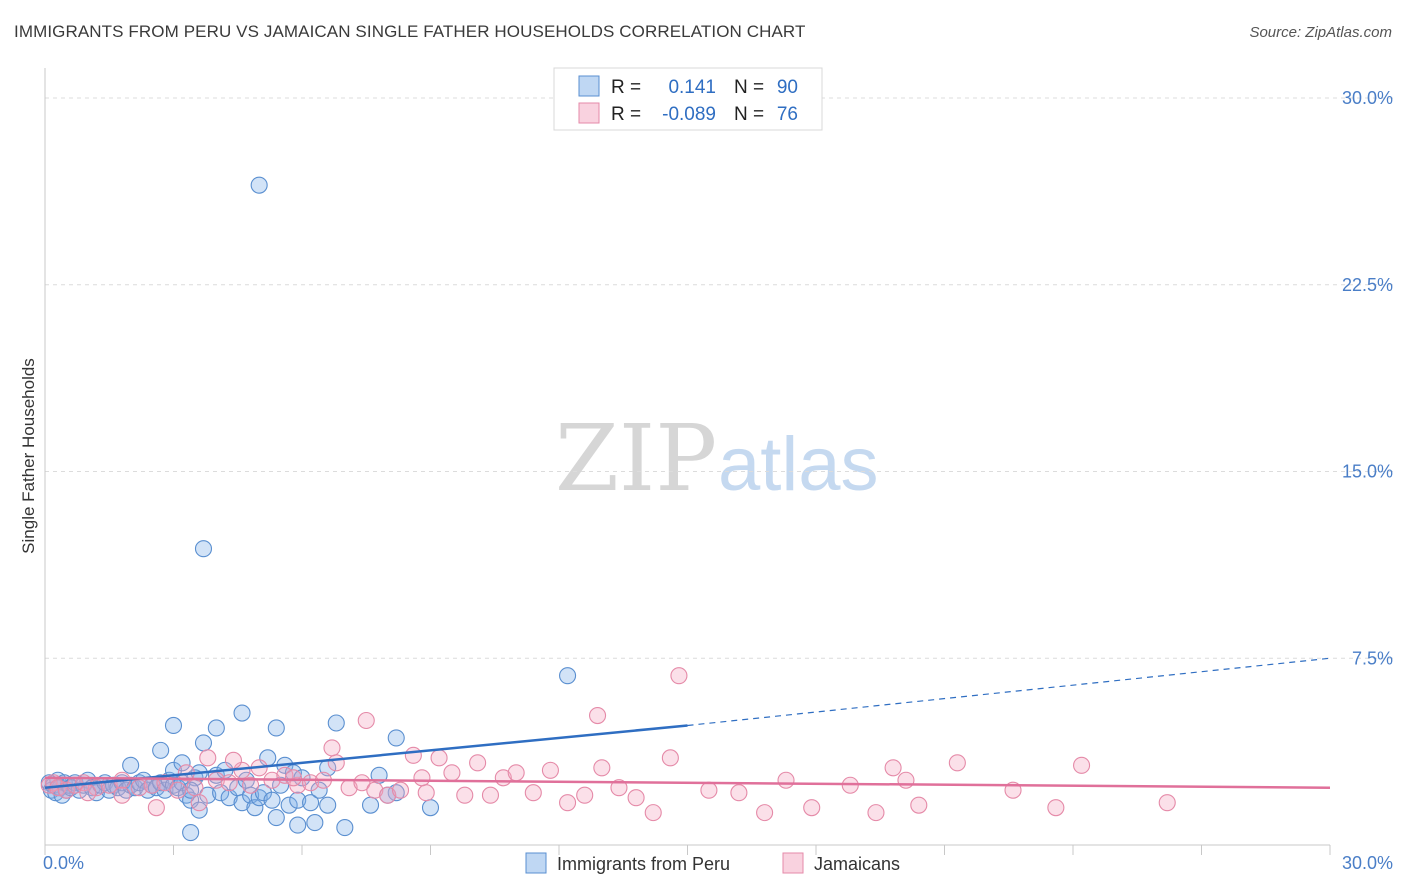  What do you see at coordinates (857, 864) in the screenshot?
I see `series-legend-label-jamaicans: Jamaicans` at bounding box center [857, 864].